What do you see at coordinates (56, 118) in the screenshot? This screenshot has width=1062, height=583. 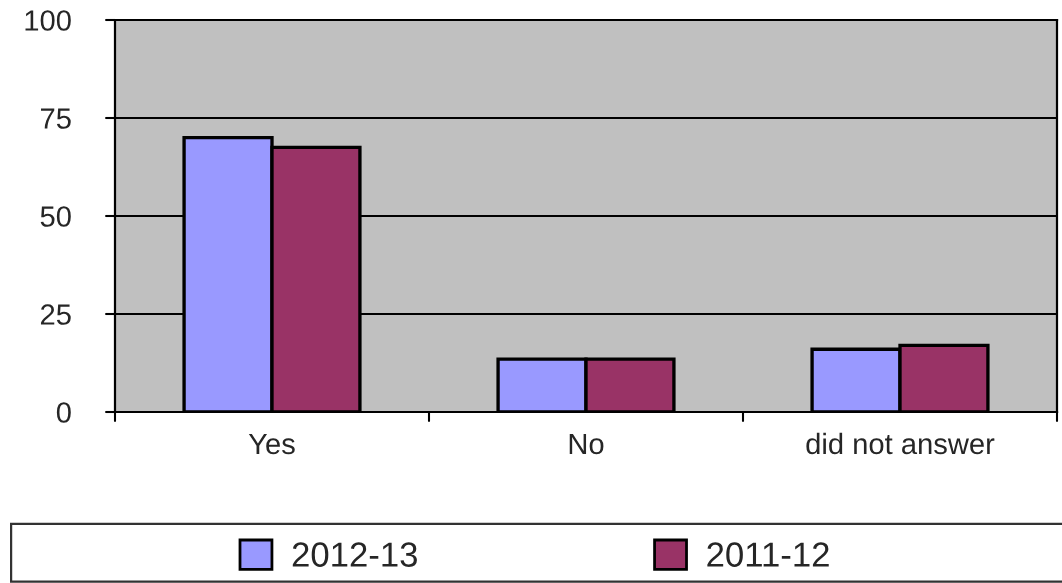 I see `y-tick-label: 75` at bounding box center [56, 118].